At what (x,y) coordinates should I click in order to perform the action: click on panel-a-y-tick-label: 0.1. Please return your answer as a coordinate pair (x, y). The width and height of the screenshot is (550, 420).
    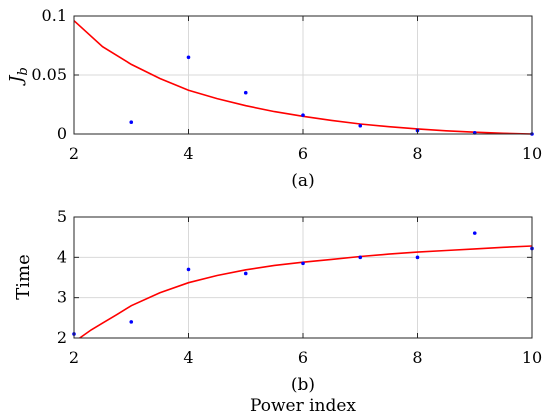
    Looking at the image, I should click on (54, 15).